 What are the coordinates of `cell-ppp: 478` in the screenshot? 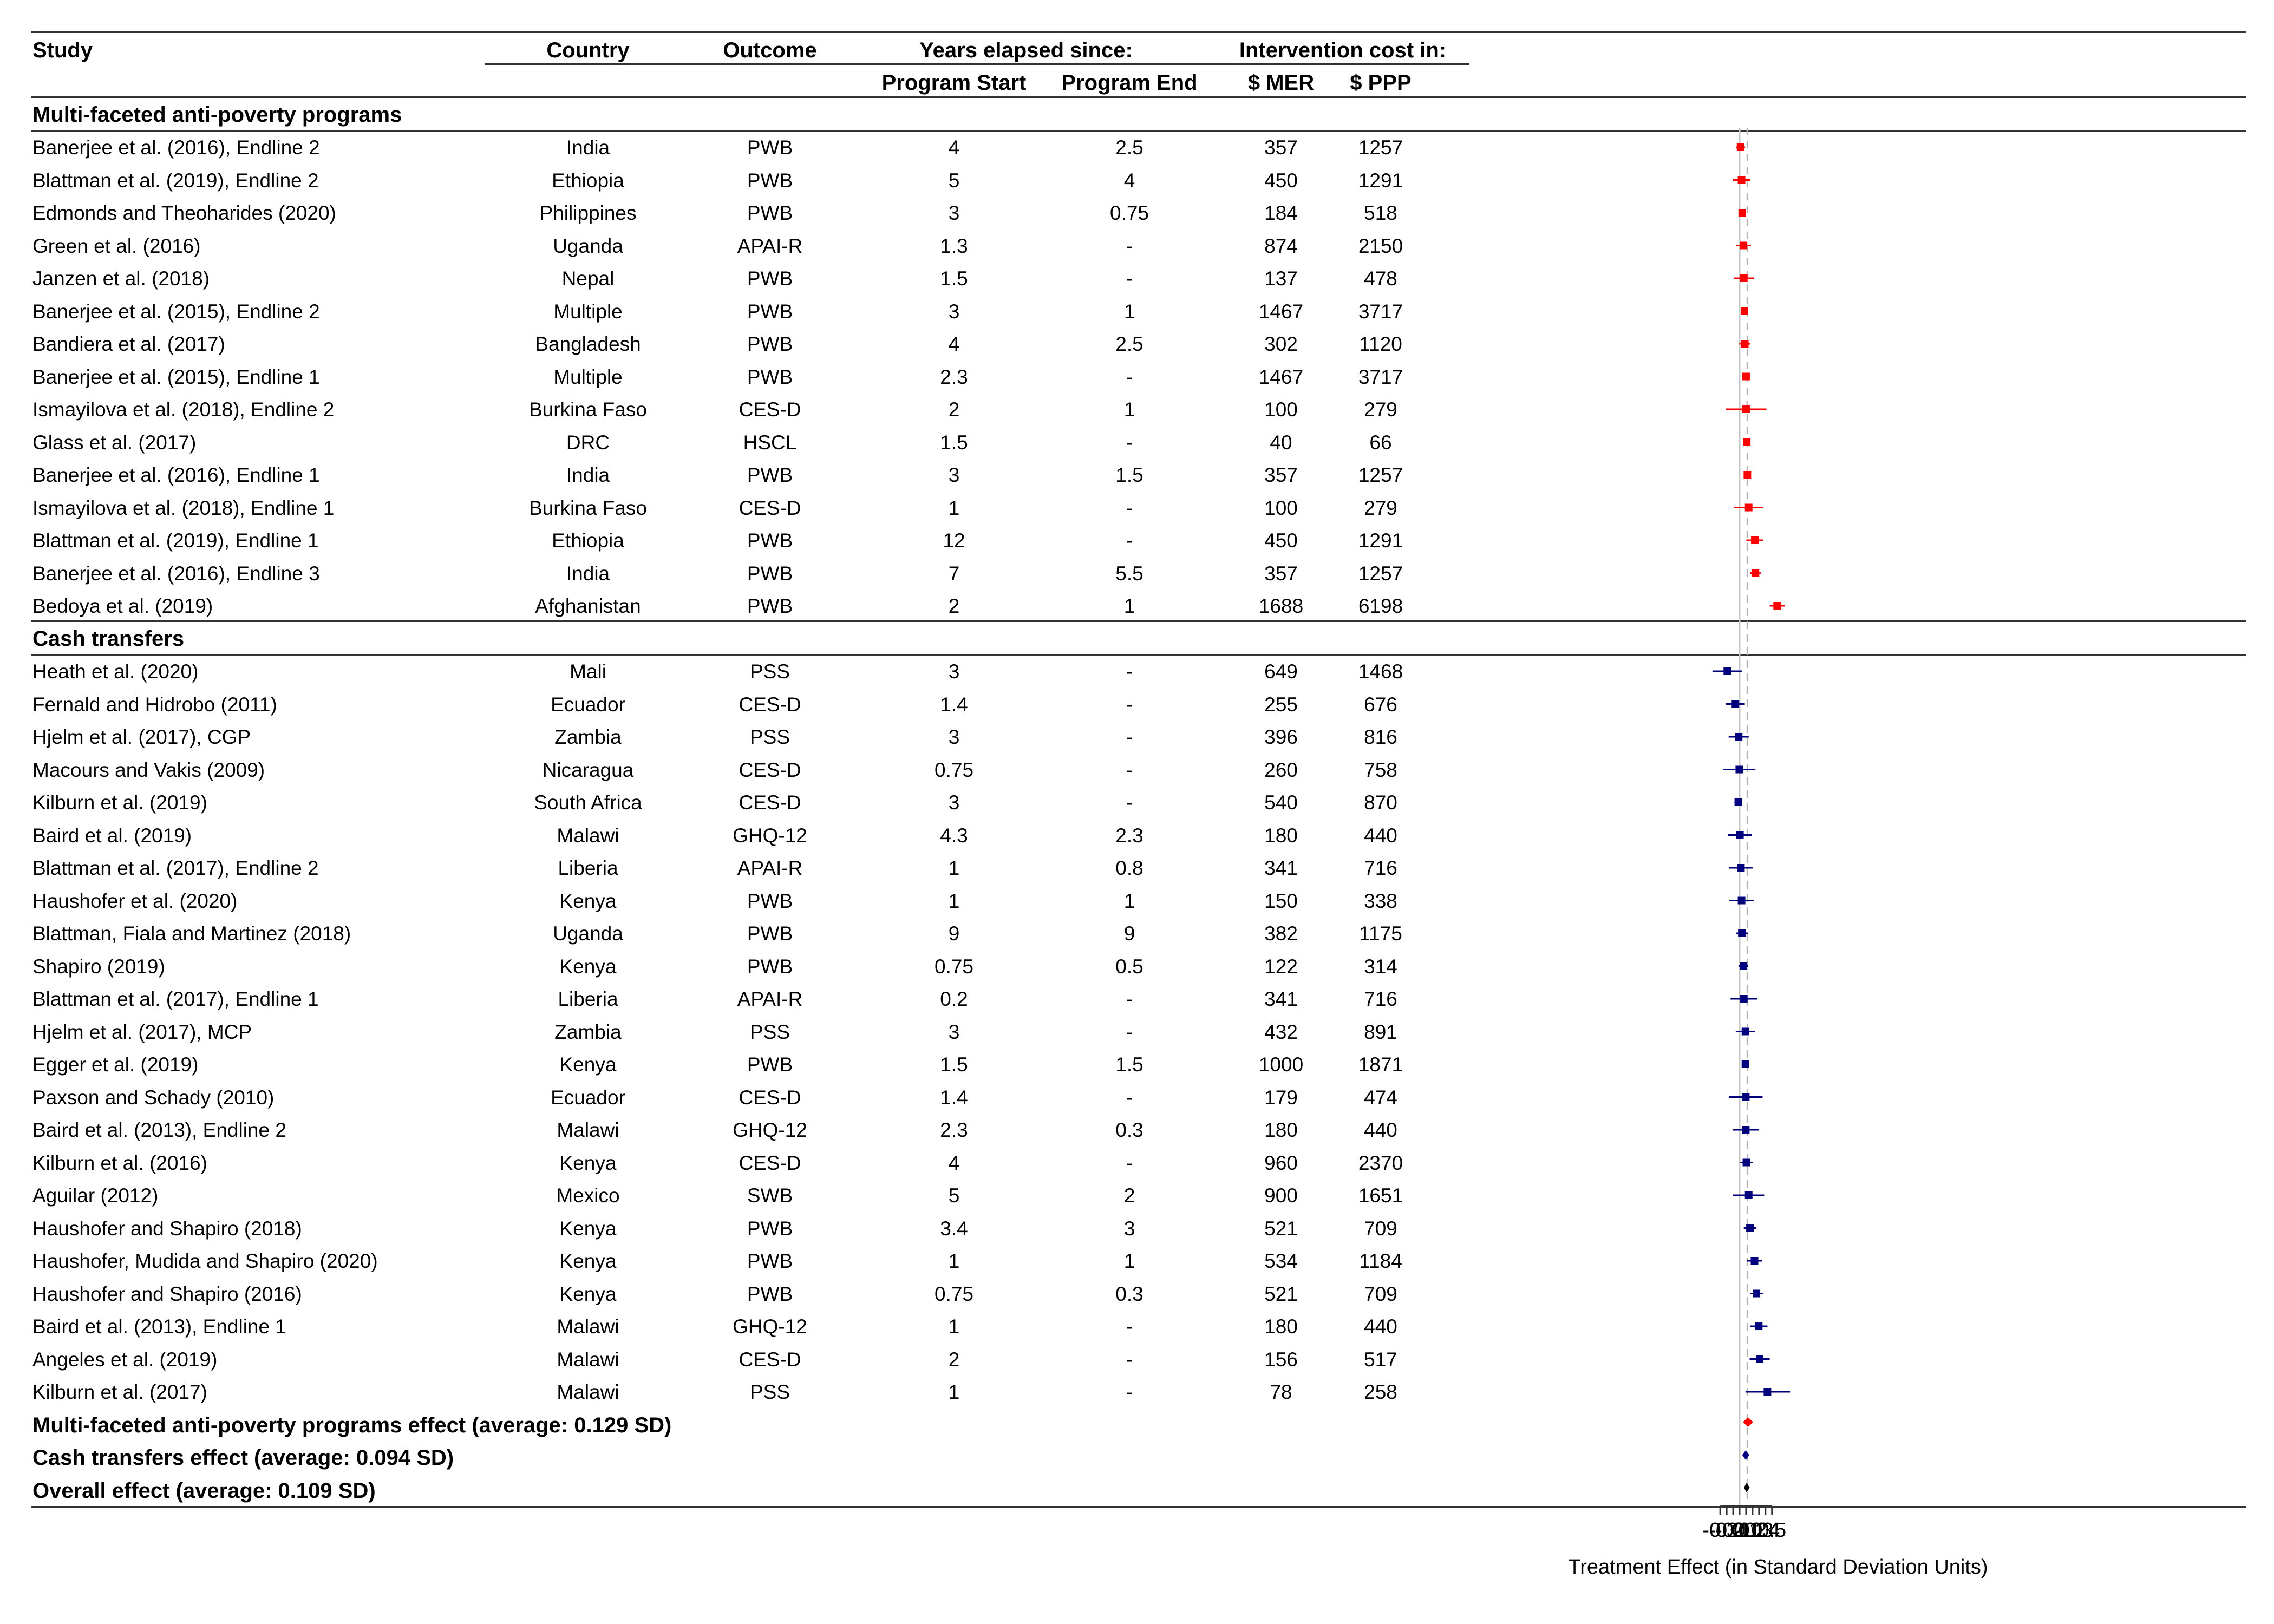 It's located at (1380, 278).